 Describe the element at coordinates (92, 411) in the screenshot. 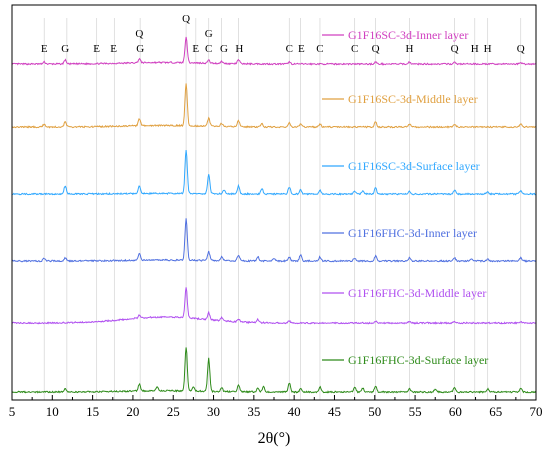

I see `x-tick-label: 15` at that location.